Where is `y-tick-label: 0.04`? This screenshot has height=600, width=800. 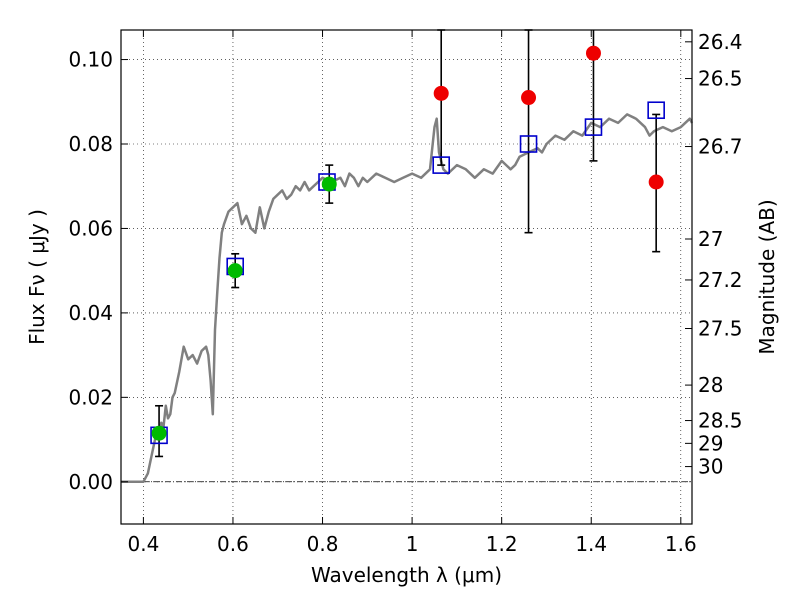
y-tick-label: 0.04 is located at coordinates (90, 313).